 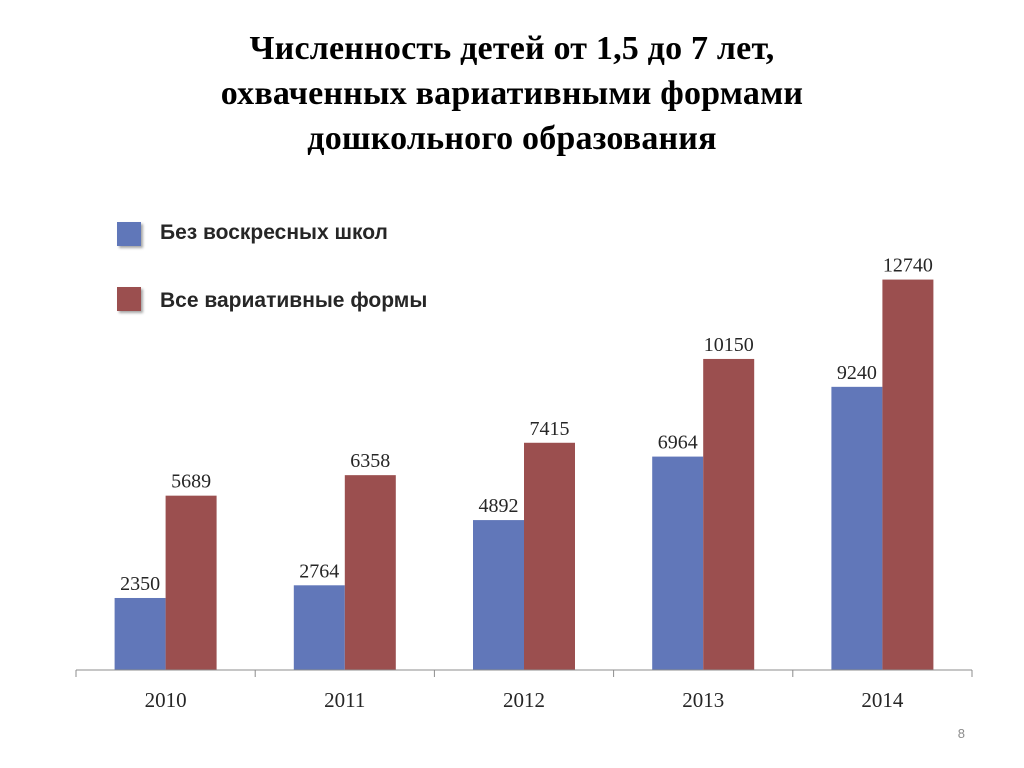 I want to click on data-label-series-2-2014: 12740, so click(x=908, y=266).